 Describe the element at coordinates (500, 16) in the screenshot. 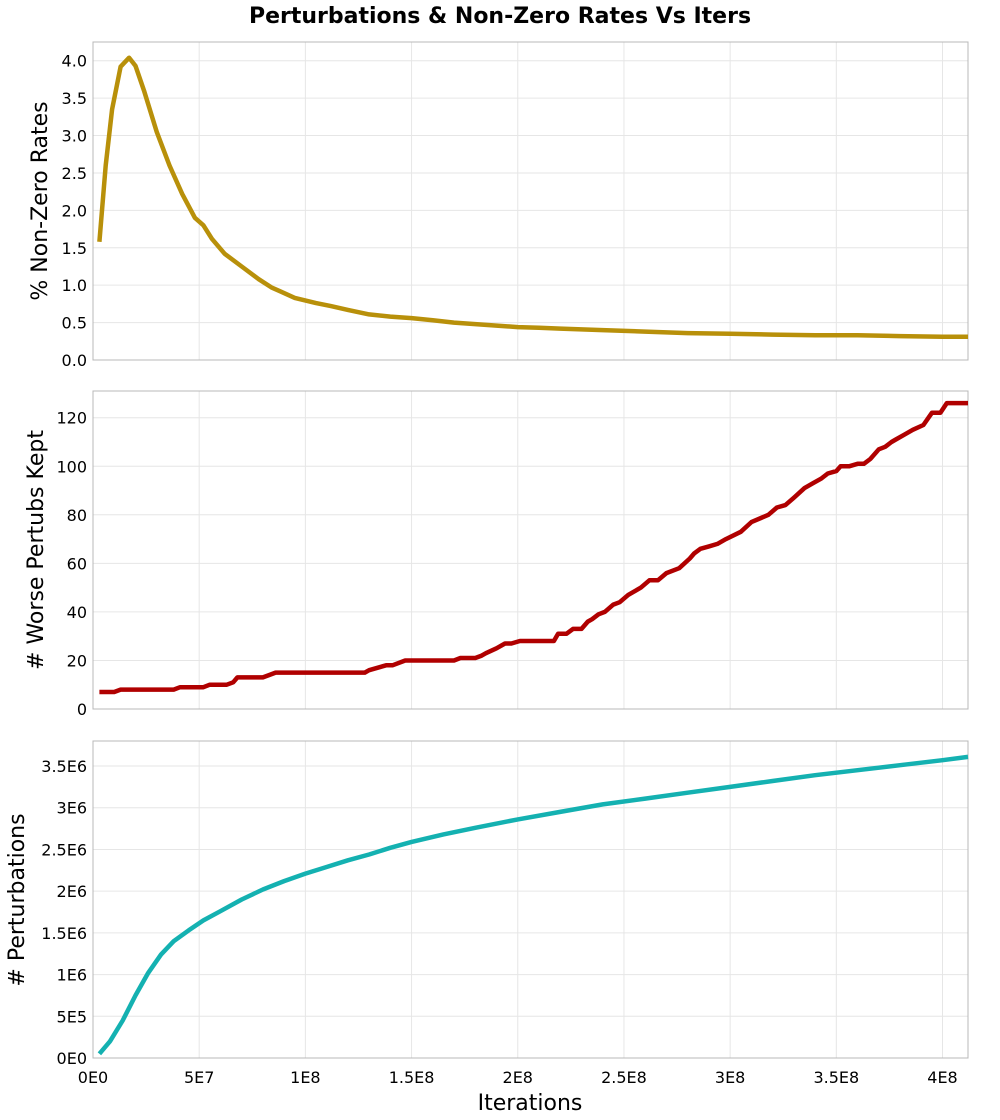

I see `figure-title: Perturbations & Non-Zero Rates Vs Iters` at that location.